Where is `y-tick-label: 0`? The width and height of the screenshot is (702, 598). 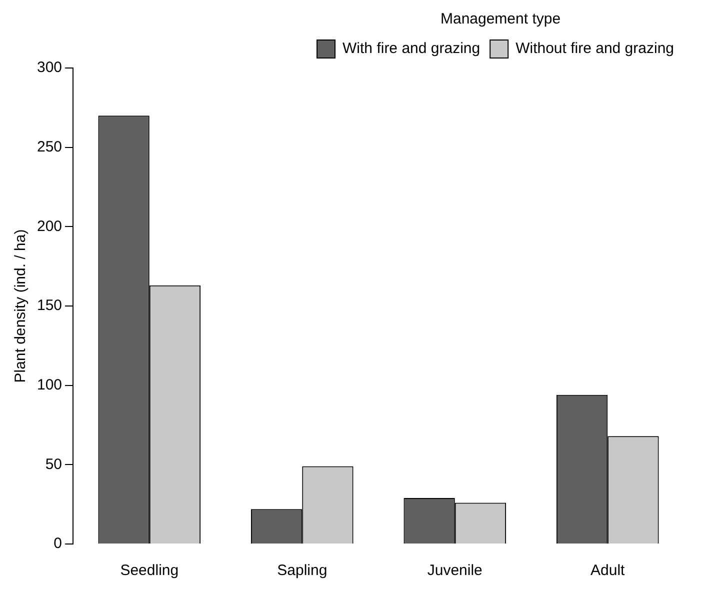 y-tick-label: 0 is located at coordinates (58, 543).